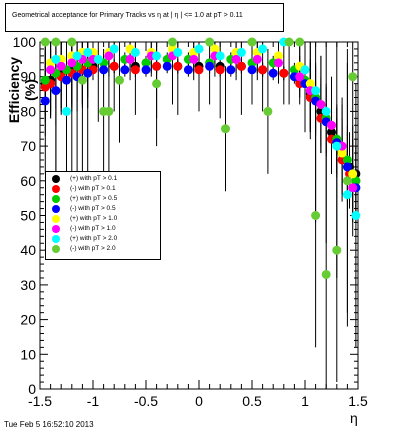 The height and width of the screenshot is (433, 400). What do you see at coordinates (28, 111) in the screenshot?
I see `y-tick-label: 80` at bounding box center [28, 111].